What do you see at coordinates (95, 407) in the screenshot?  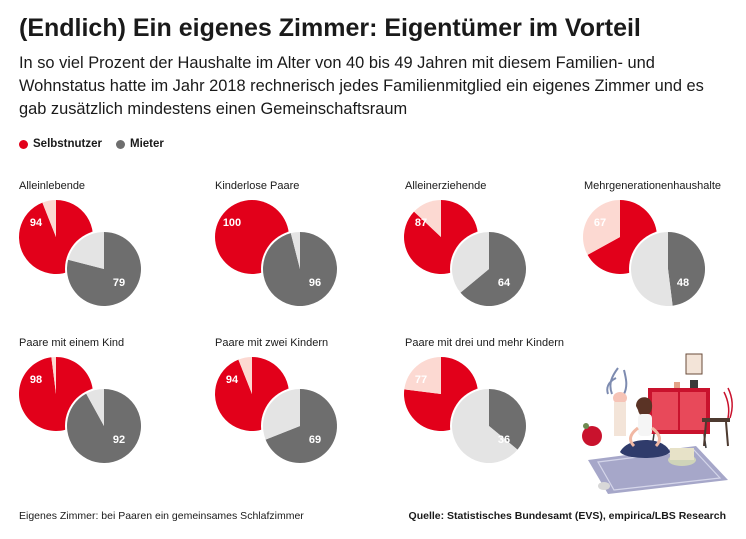 I see `pie-paare-mit-einem-kind-mieter-remainder-slice` at bounding box center [95, 407].